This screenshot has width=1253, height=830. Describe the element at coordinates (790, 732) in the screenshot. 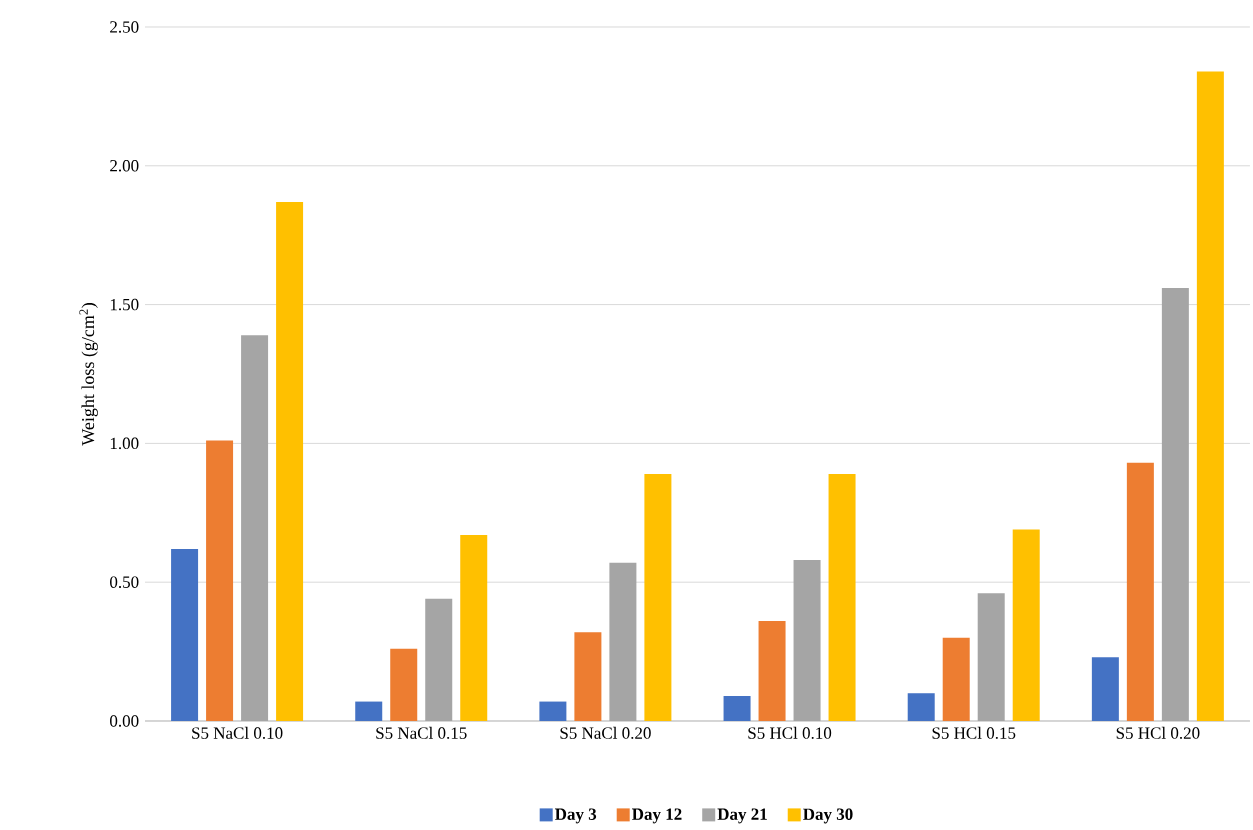

I see `x-tick-label: S5 HCl 0.10` at that location.